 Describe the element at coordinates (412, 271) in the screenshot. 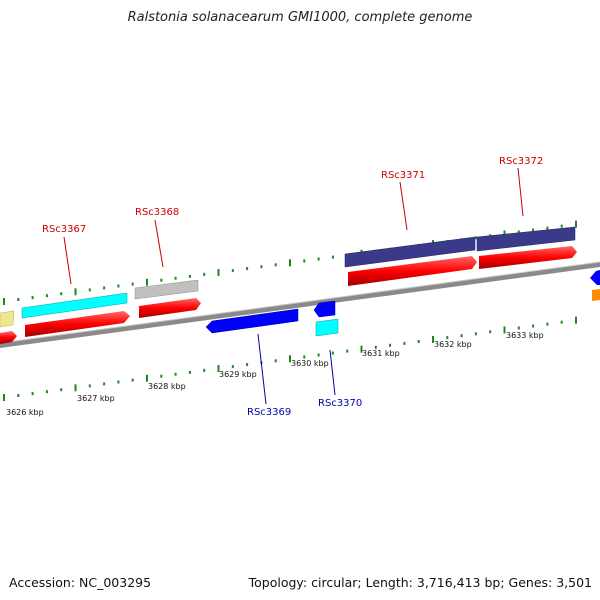

I see `gene-rsc3371-cds` at that location.